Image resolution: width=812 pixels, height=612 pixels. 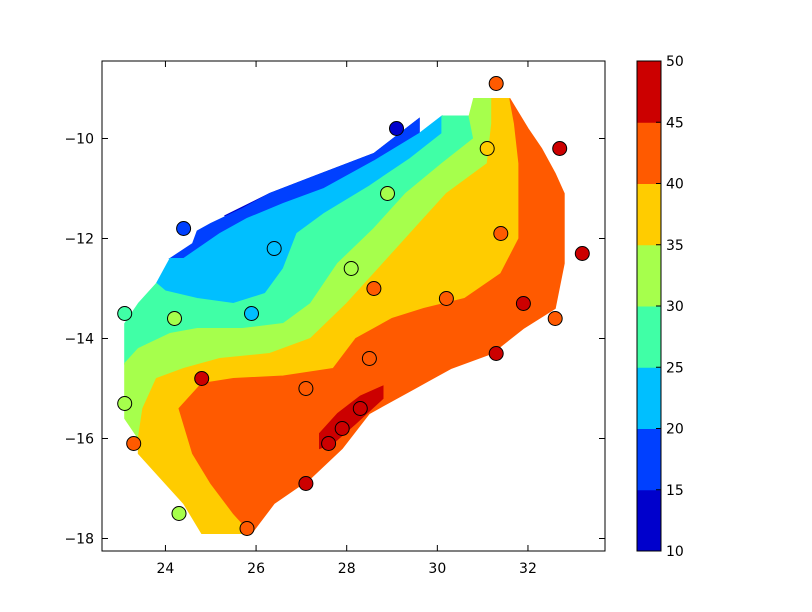 What do you see at coordinates (675, 62) in the screenshot?
I see `colorbar-tick-label: 50` at bounding box center [675, 62].